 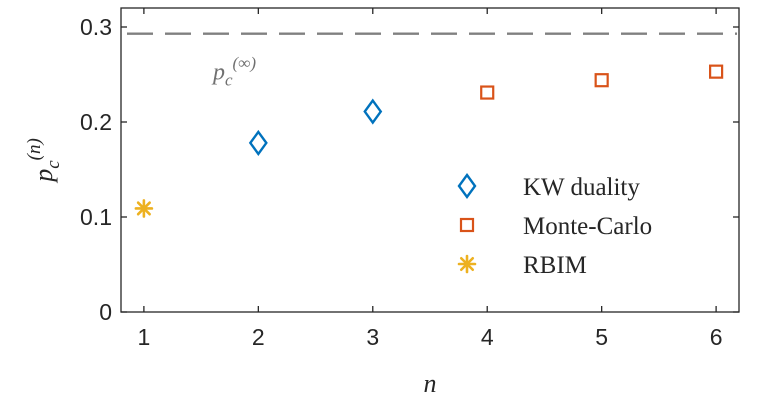 What do you see at coordinates (429, 337) in the screenshot?
I see `x-tick-labels: 1 2 3 4 5 6` at bounding box center [429, 337].